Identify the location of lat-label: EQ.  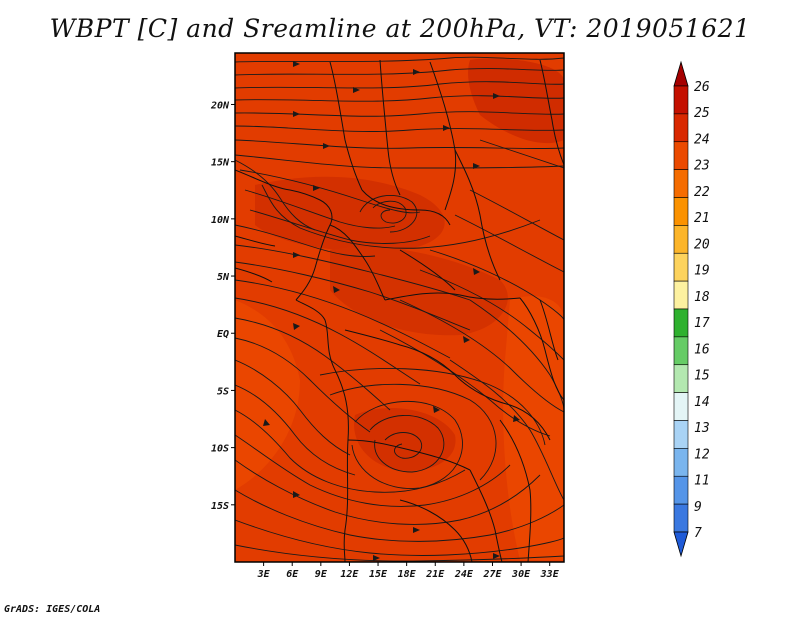
(223, 334).